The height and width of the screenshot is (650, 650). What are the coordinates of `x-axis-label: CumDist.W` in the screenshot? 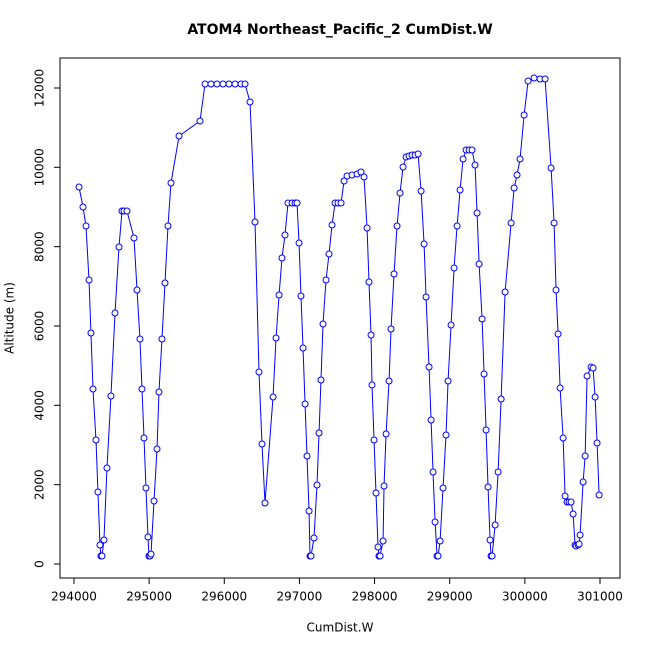 It's located at (340, 628).